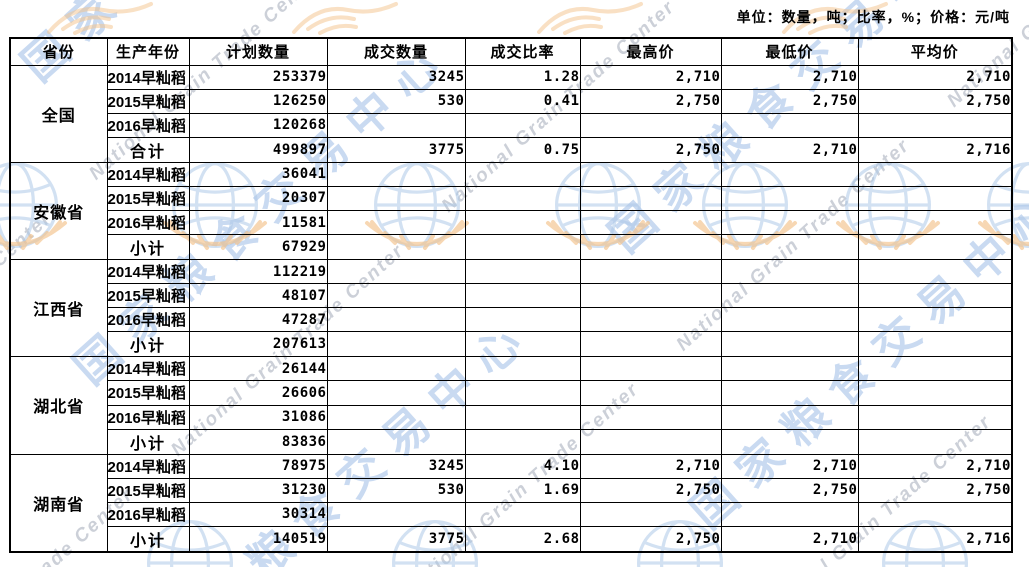  I want to click on table-row: 2015早籼稻 126250 530 0.41 2,750 2,750 2,750, so click(511, 101).